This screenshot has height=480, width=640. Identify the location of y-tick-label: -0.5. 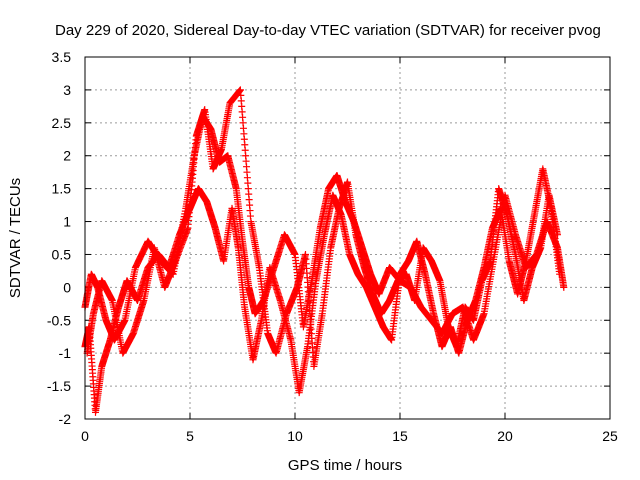
(59, 320).